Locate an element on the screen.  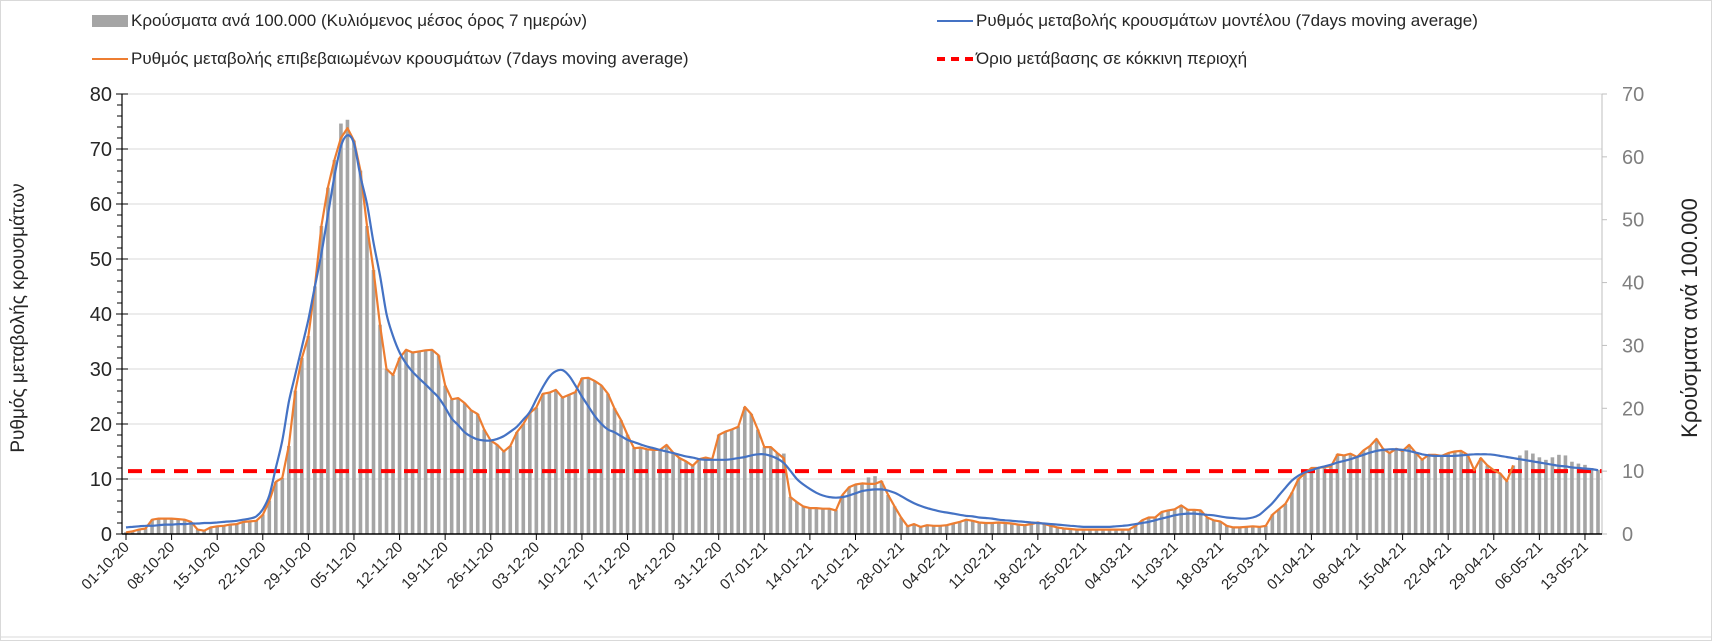
x-tick-label: 29-10-20 is located at coordinates (288, 566).